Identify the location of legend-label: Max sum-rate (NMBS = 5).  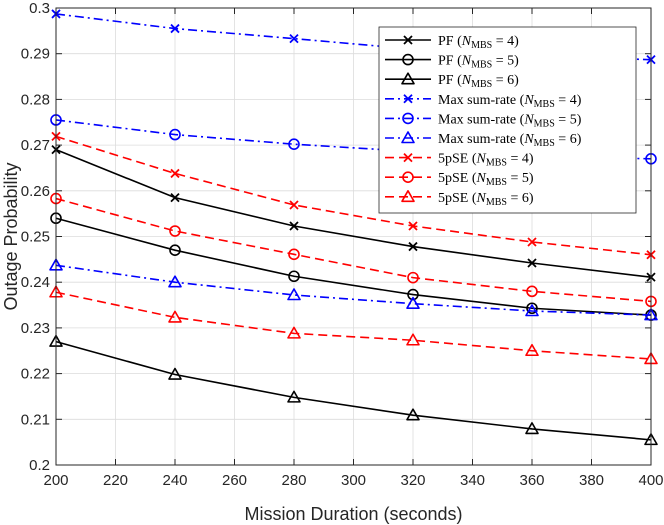
(510, 120).